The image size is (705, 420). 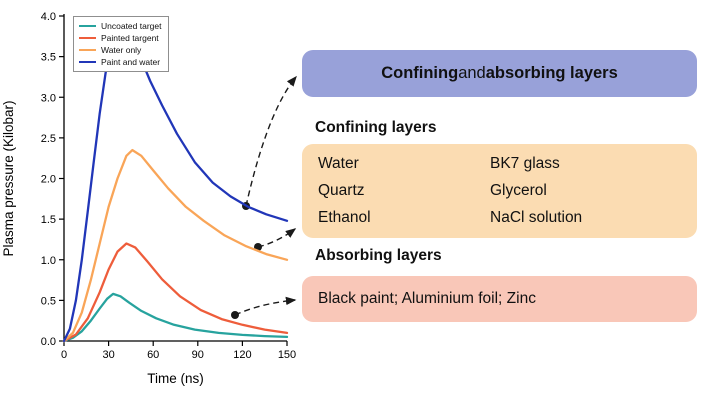 What do you see at coordinates (8, 178) in the screenshot?
I see `svg-text: Plasma pressure (Kilobar)` at bounding box center [8, 178].